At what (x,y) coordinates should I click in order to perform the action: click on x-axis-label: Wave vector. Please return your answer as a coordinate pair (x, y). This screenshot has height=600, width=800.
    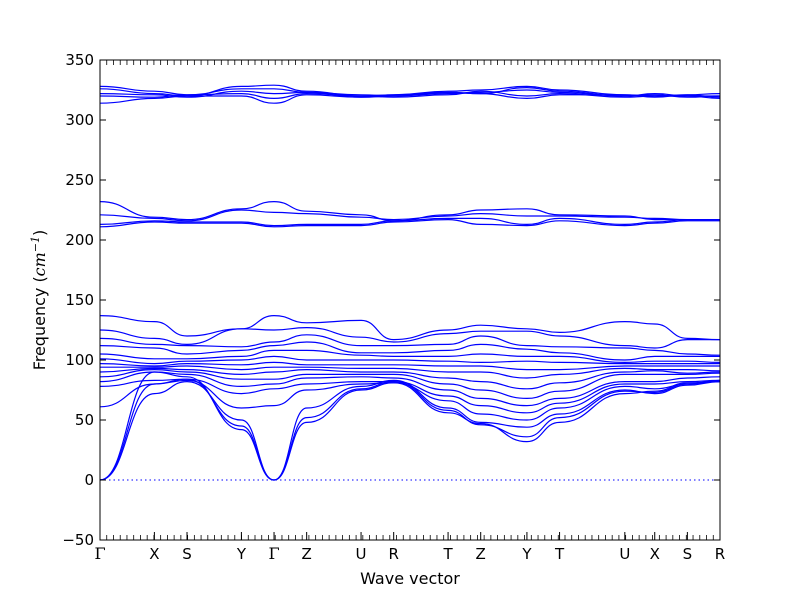
    Looking at the image, I should click on (410, 578).